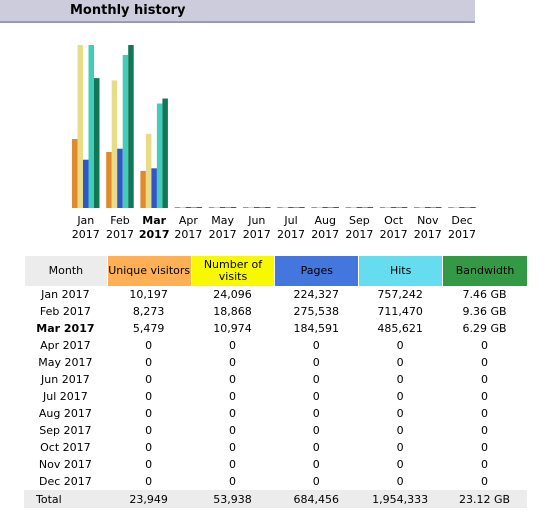 Image resolution: width=545 pixels, height=524 pixels. Describe the element at coordinates (65, 311) in the screenshot. I see `month-cell: Feb 2017` at that location.